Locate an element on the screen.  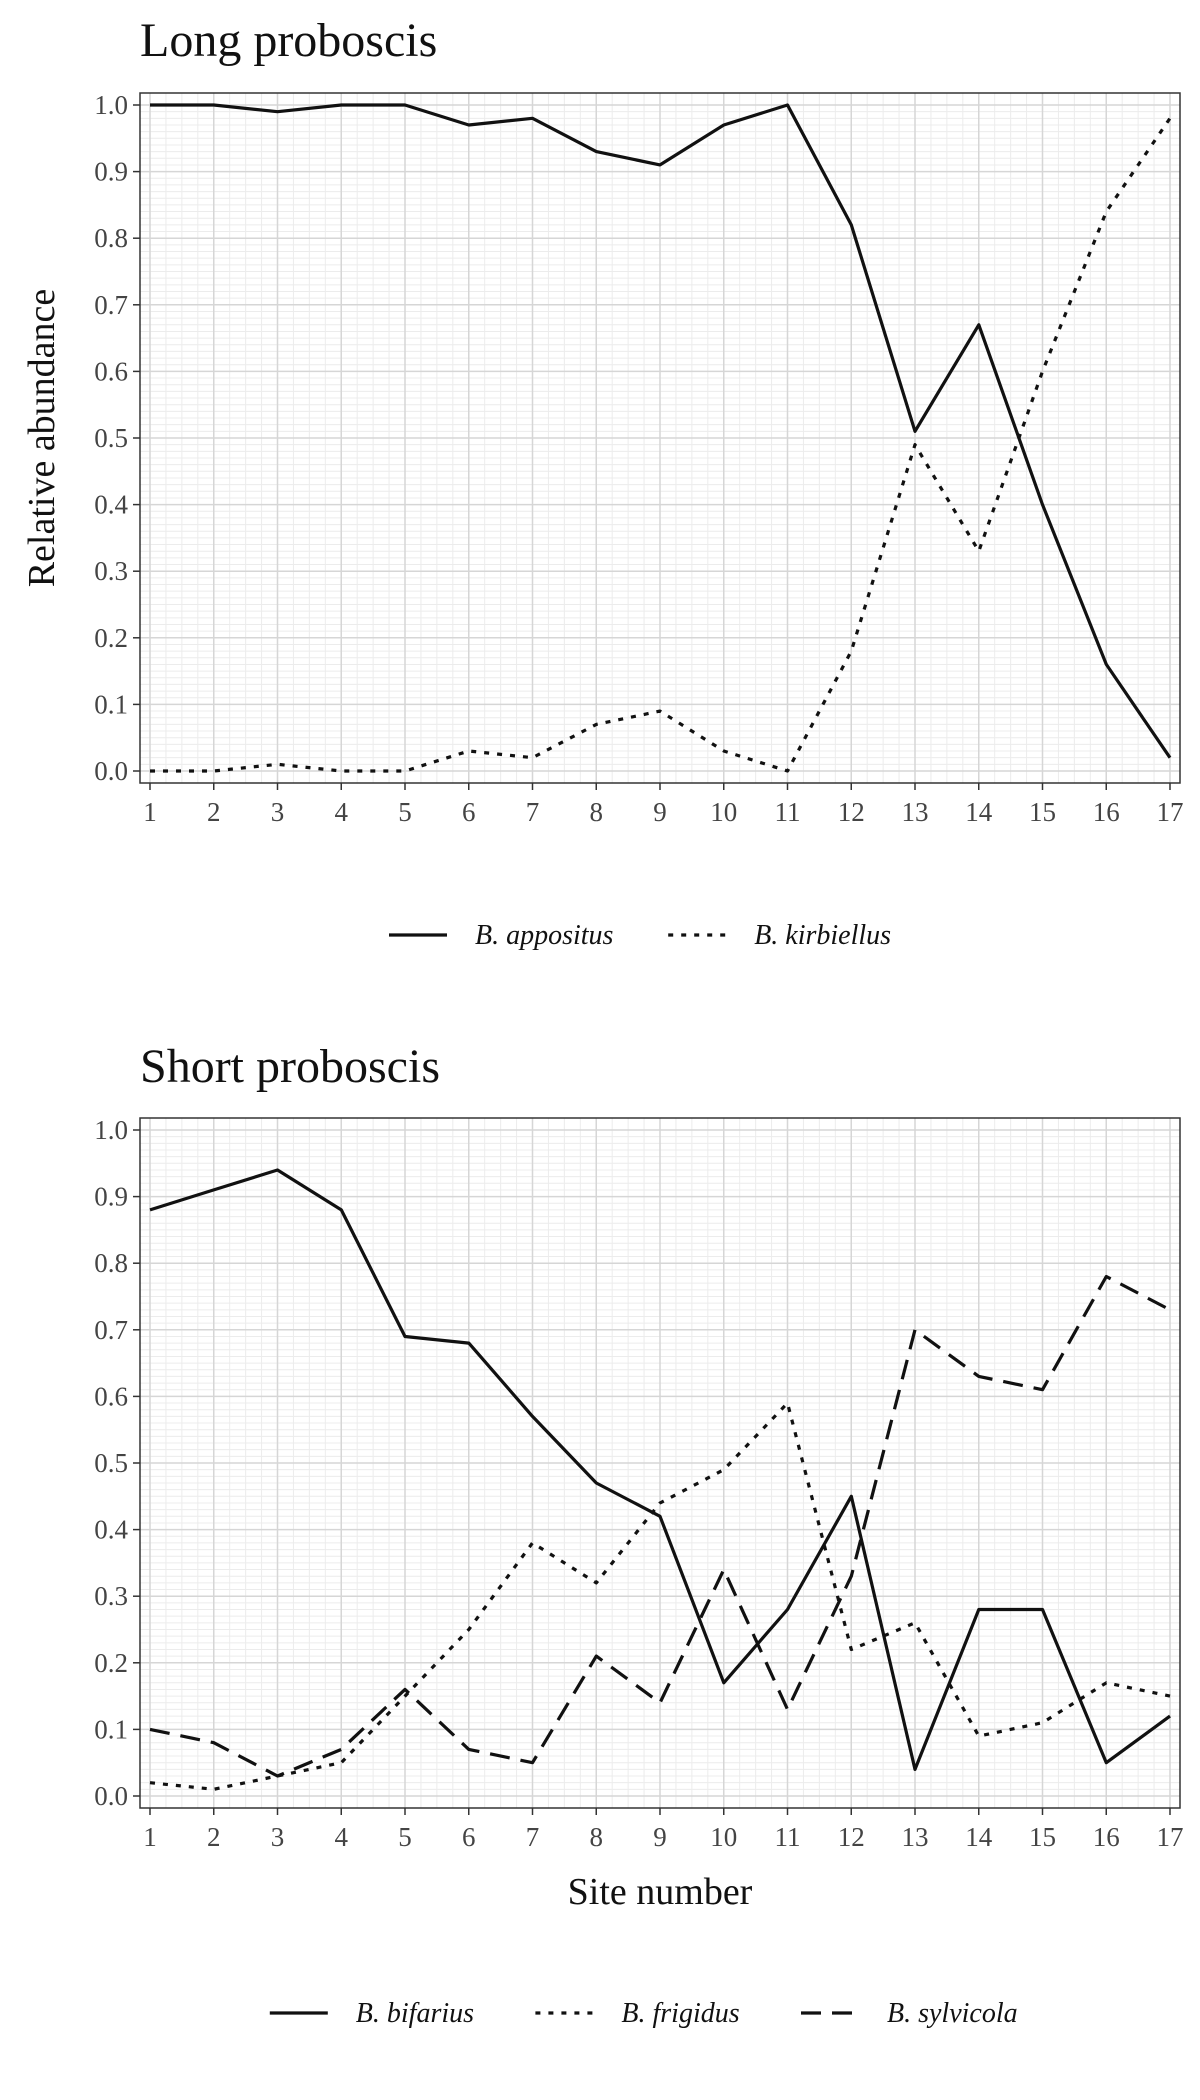
legend-item: B. frigidus is located at coordinates (637, 2013).